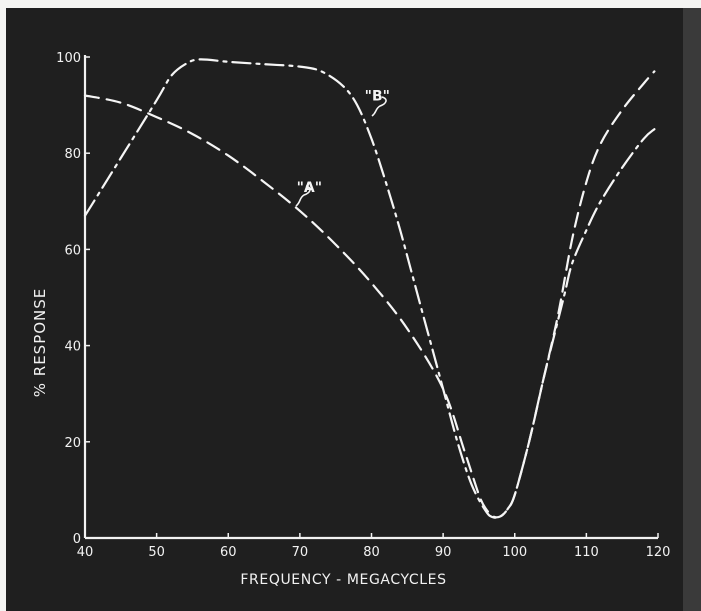 The image size is (701, 611). Describe the element at coordinates (443, 552) in the screenshot. I see `x-tick-label: 90` at that location.